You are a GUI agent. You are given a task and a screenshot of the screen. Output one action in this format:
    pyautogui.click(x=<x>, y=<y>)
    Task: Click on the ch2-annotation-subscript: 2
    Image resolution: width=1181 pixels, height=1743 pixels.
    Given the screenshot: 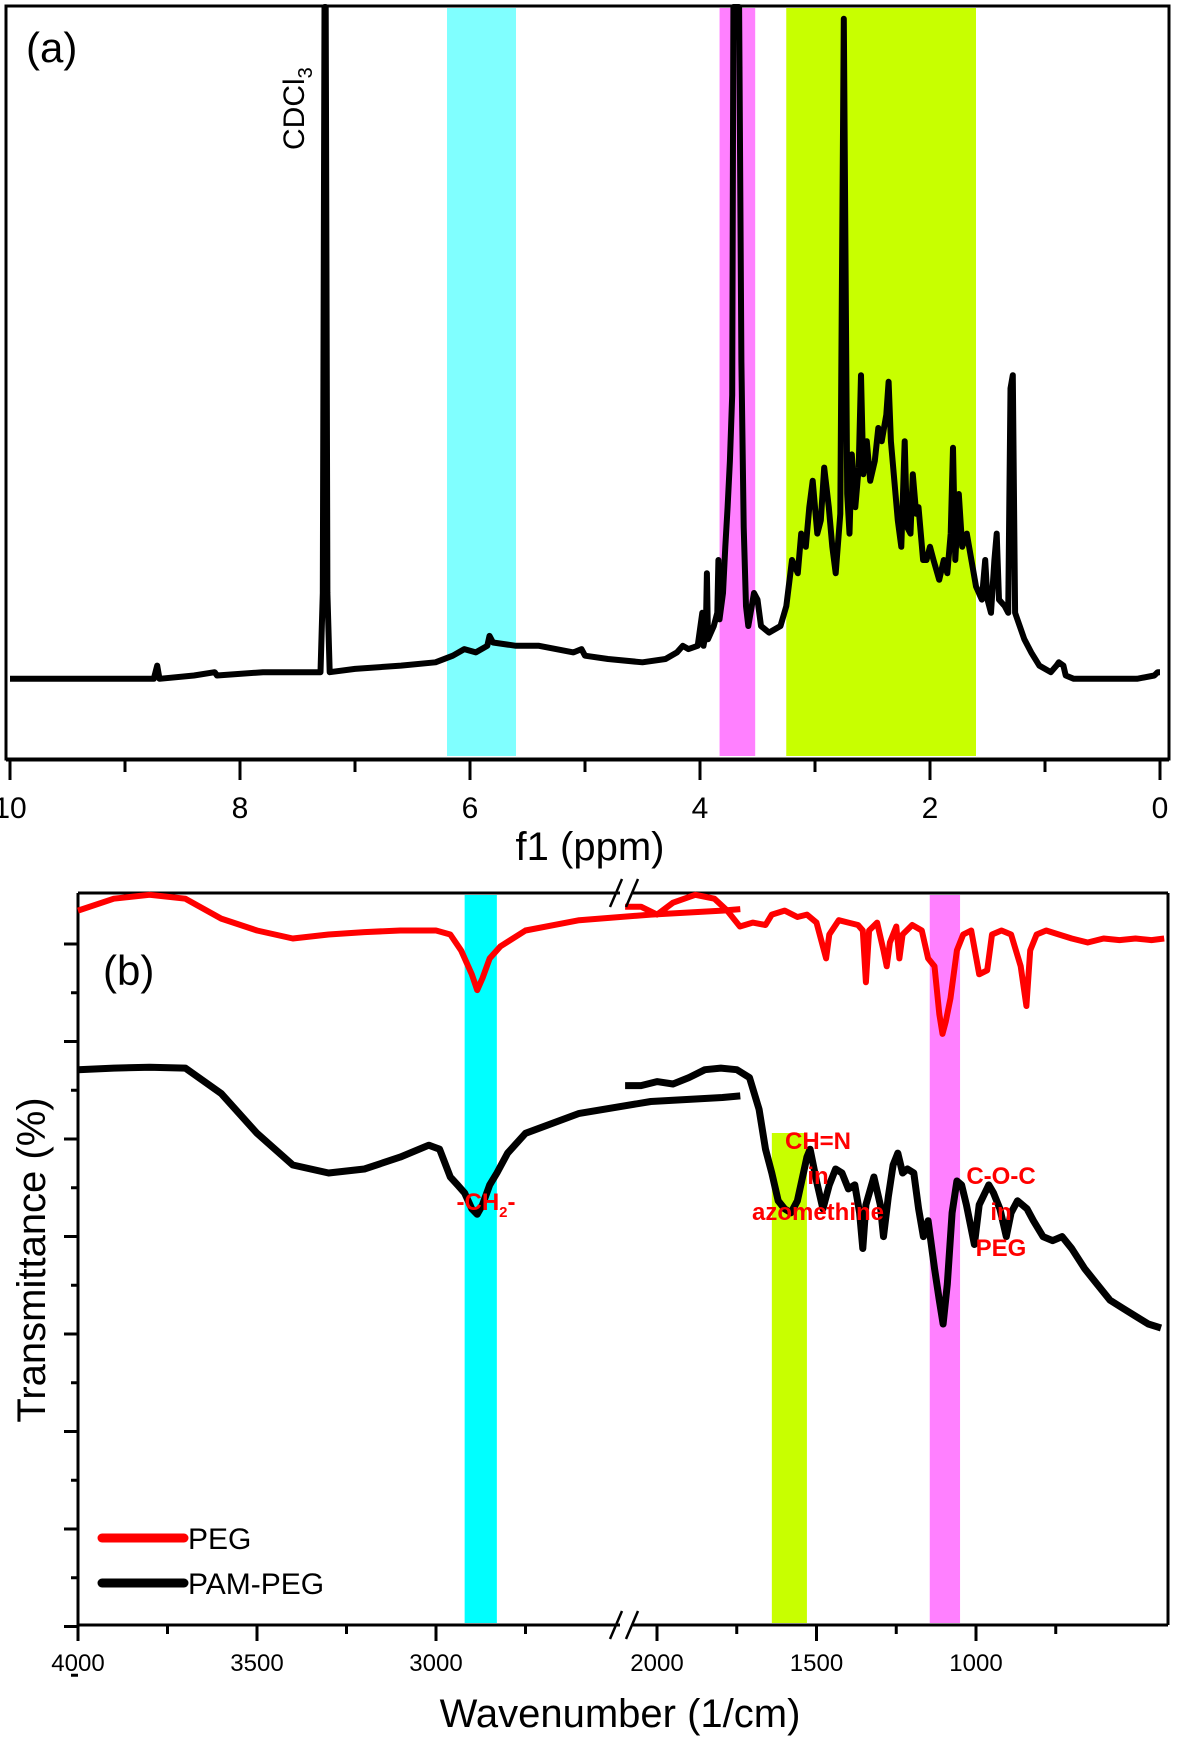 What is the action you would take?
    pyautogui.click(x=503, y=1212)
    